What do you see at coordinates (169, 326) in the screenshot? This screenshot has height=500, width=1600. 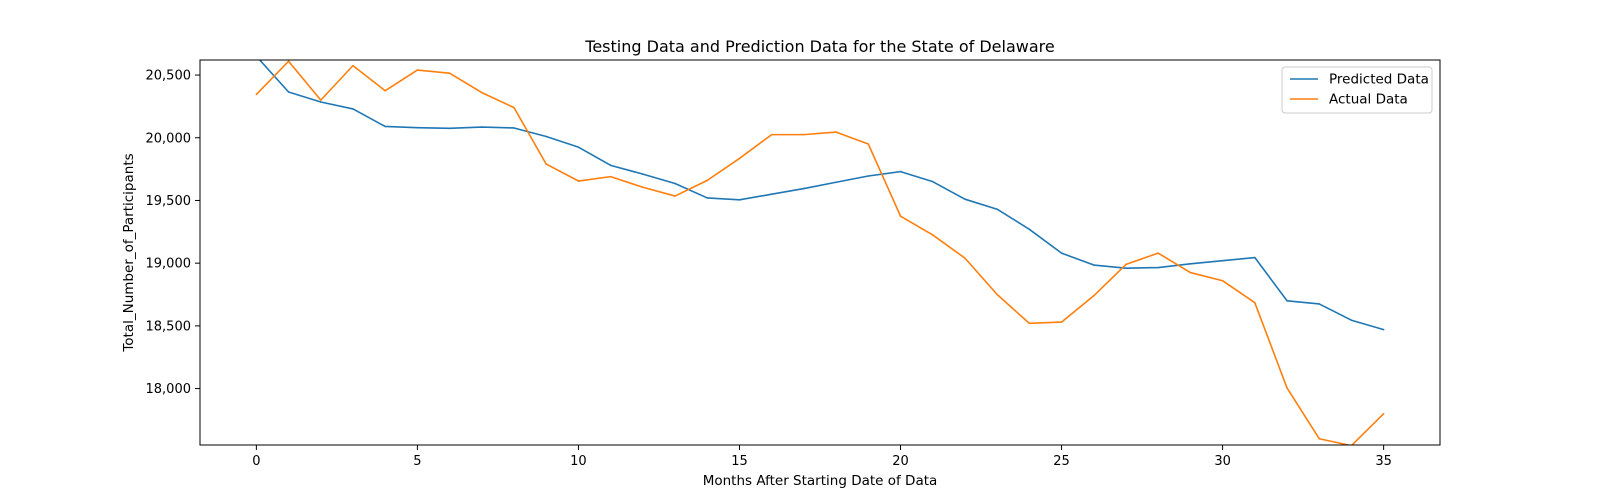 I see `y-tick-label: 18,500` at bounding box center [169, 326].